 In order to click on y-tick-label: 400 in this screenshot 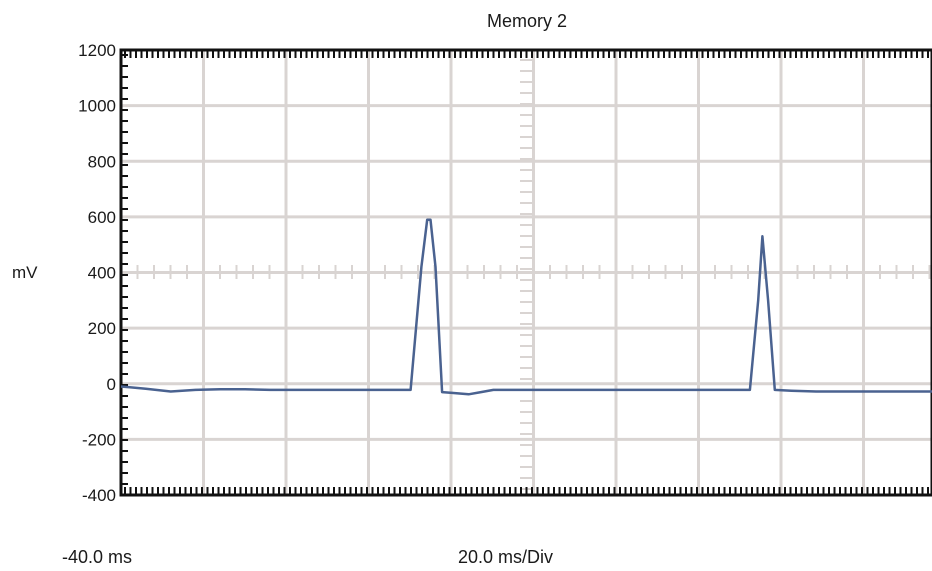, I will do `click(102, 273)`.